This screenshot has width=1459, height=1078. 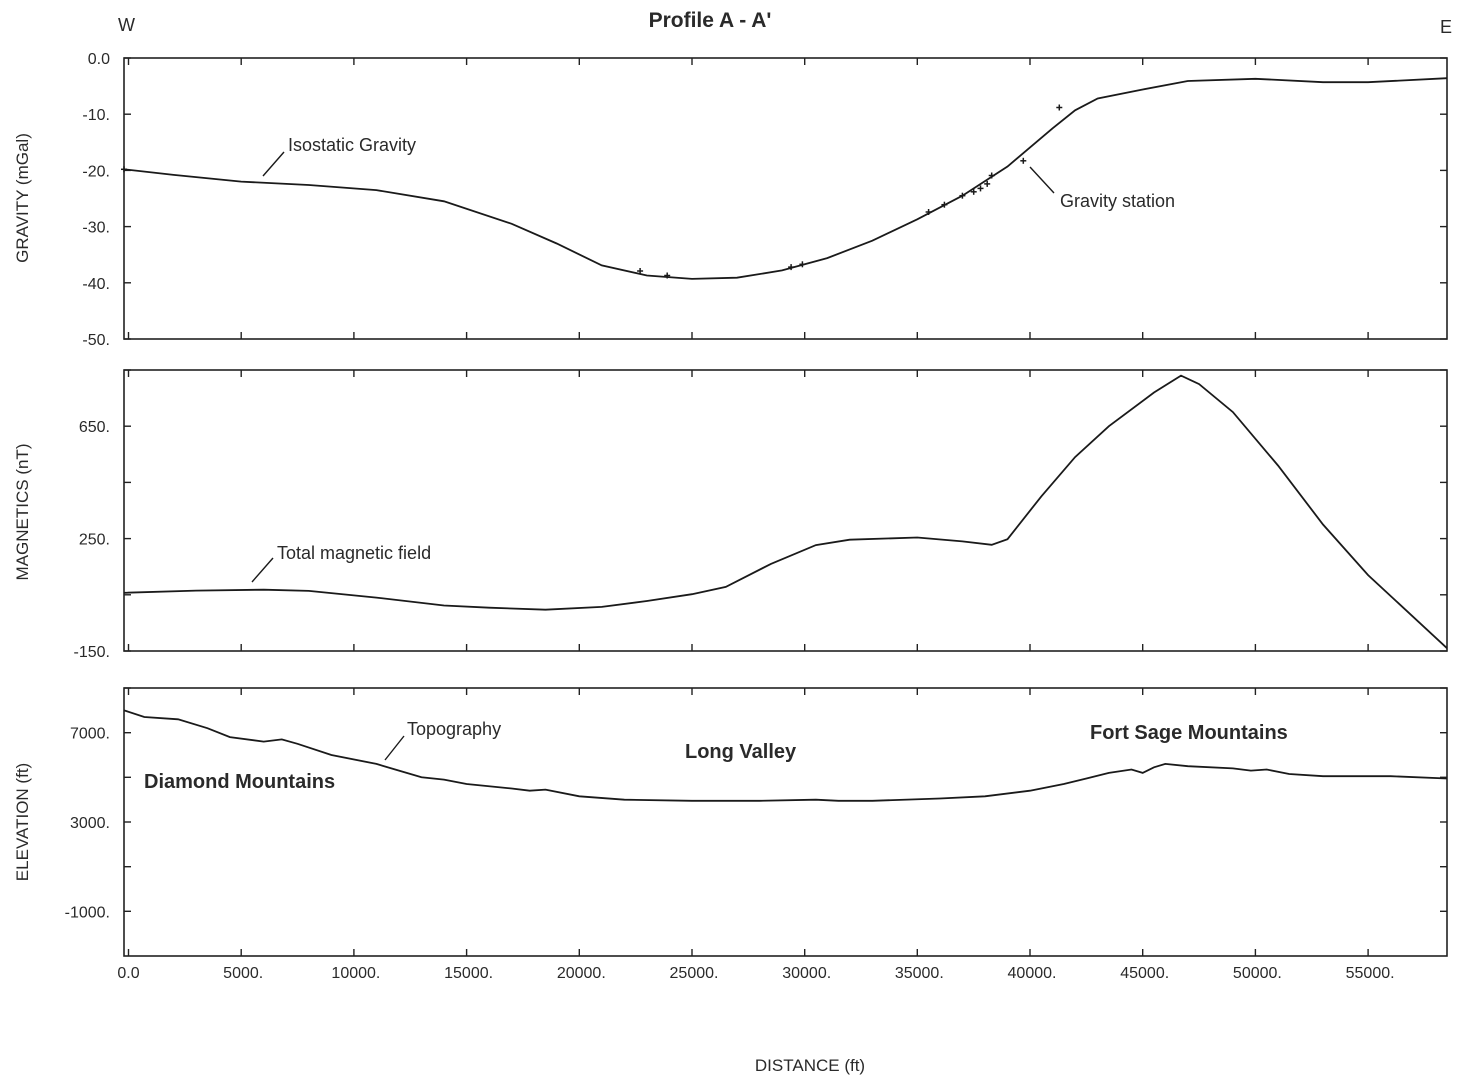 I want to click on isostatic-gravity-label: Isostatic Gravity, so click(x=352, y=145).